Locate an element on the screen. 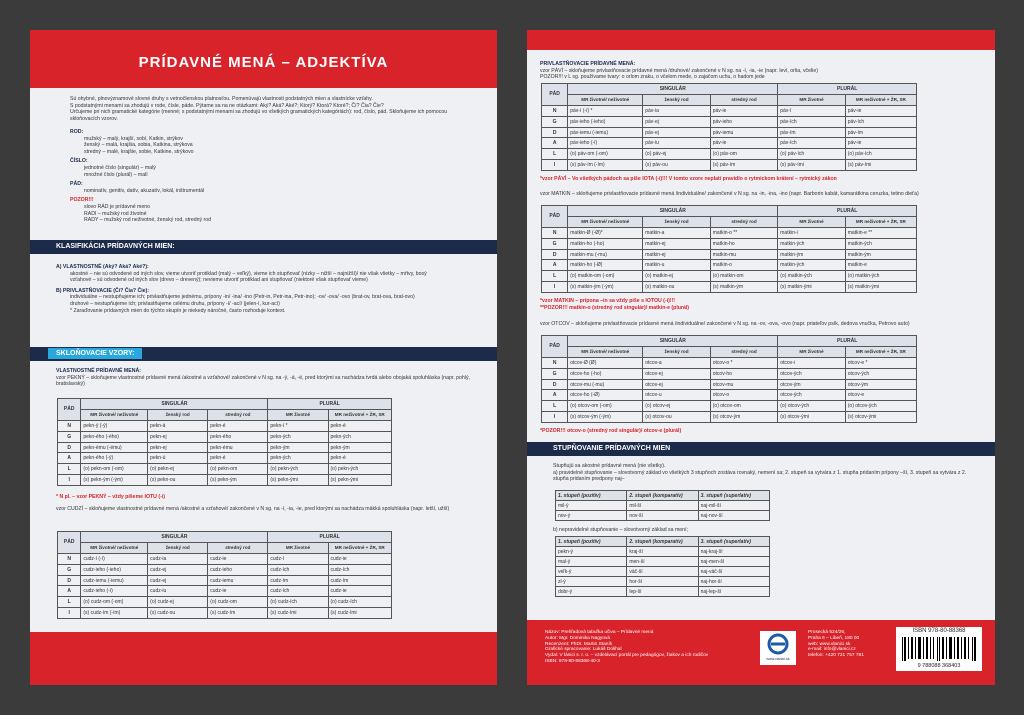 The image size is (1024, 715). subheading: VLASTNOSTNÉ PRÍDAVNÉ MENÁ: is located at coordinates (98, 371).